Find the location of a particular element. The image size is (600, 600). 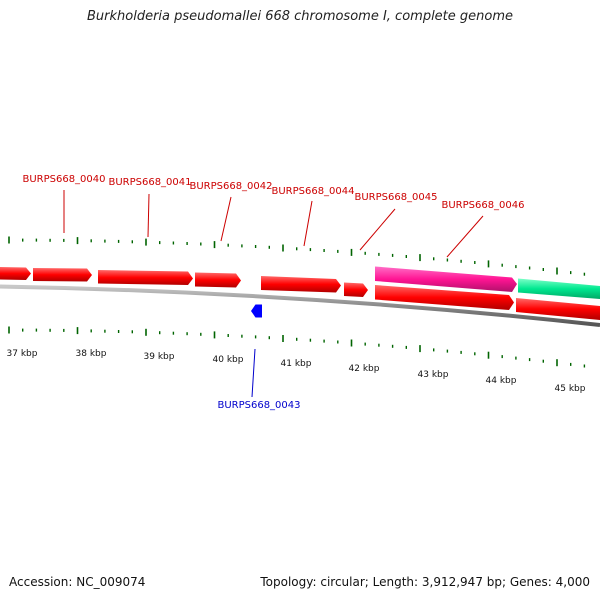

scale-label: 43 kbp is located at coordinates (433, 375).